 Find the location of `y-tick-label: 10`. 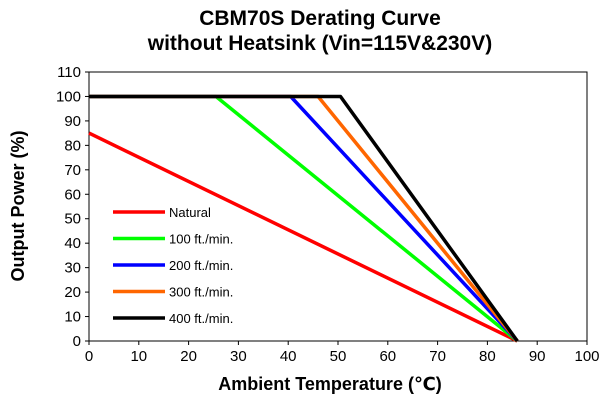

y-tick-label: 10 is located at coordinates (72, 317).